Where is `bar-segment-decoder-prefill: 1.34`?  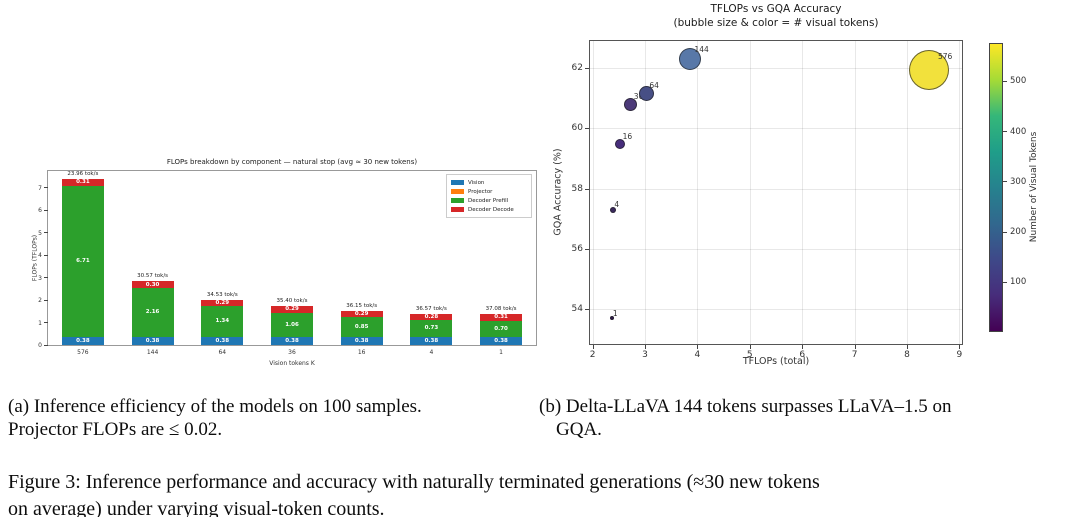 bar-segment-decoder-prefill: 1.34 is located at coordinates (222, 321).